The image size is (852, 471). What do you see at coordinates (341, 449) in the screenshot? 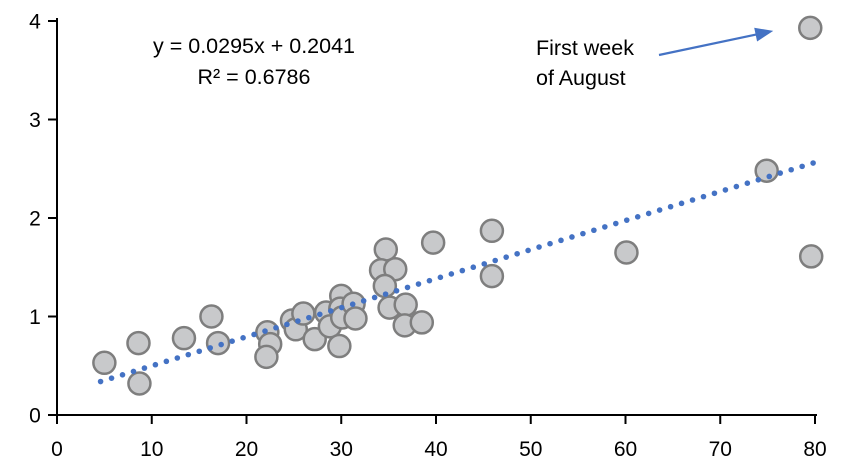
I see `x-tick-label: 30` at bounding box center [341, 449].